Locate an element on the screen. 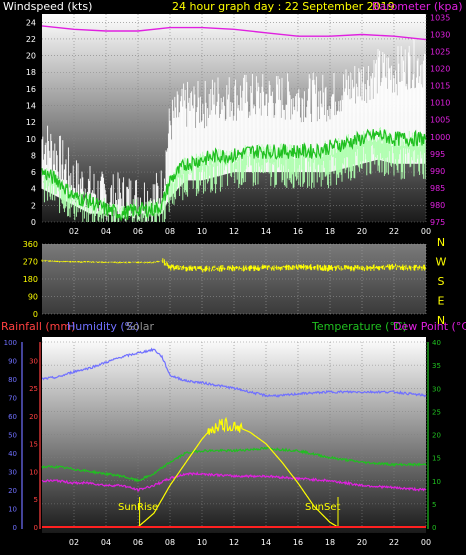  wind-tick-label: 24 is located at coordinates (31, 22).